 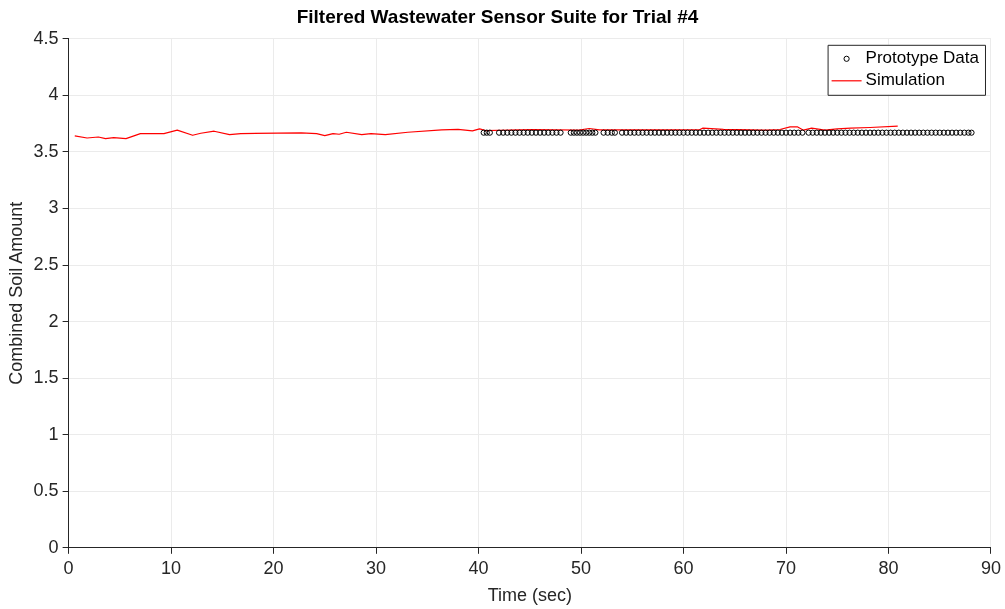 What do you see at coordinates (53, 320) in the screenshot?
I see `y-tick-label: 2` at bounding box center [53, 320].